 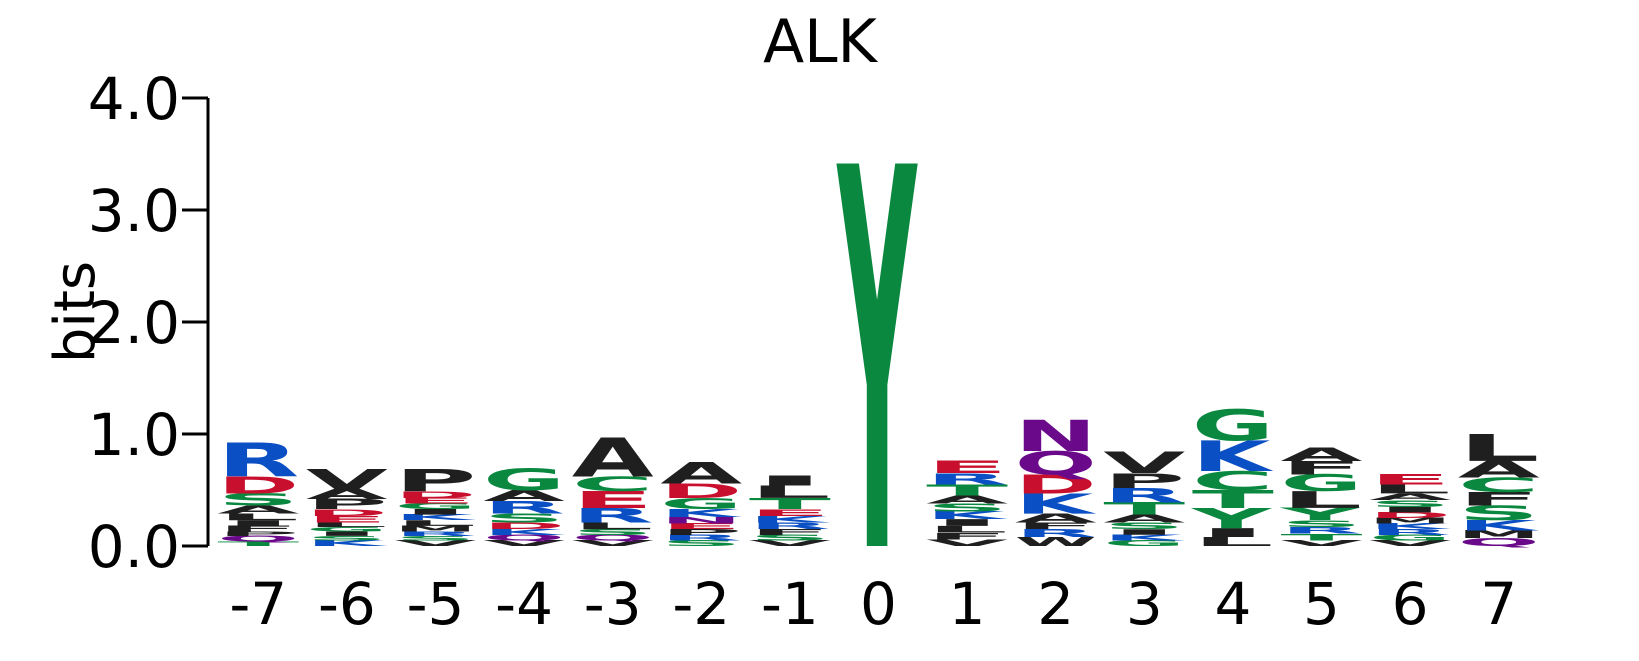 I want to click on x-tick-label: 2, so click(x=1055, y=604).